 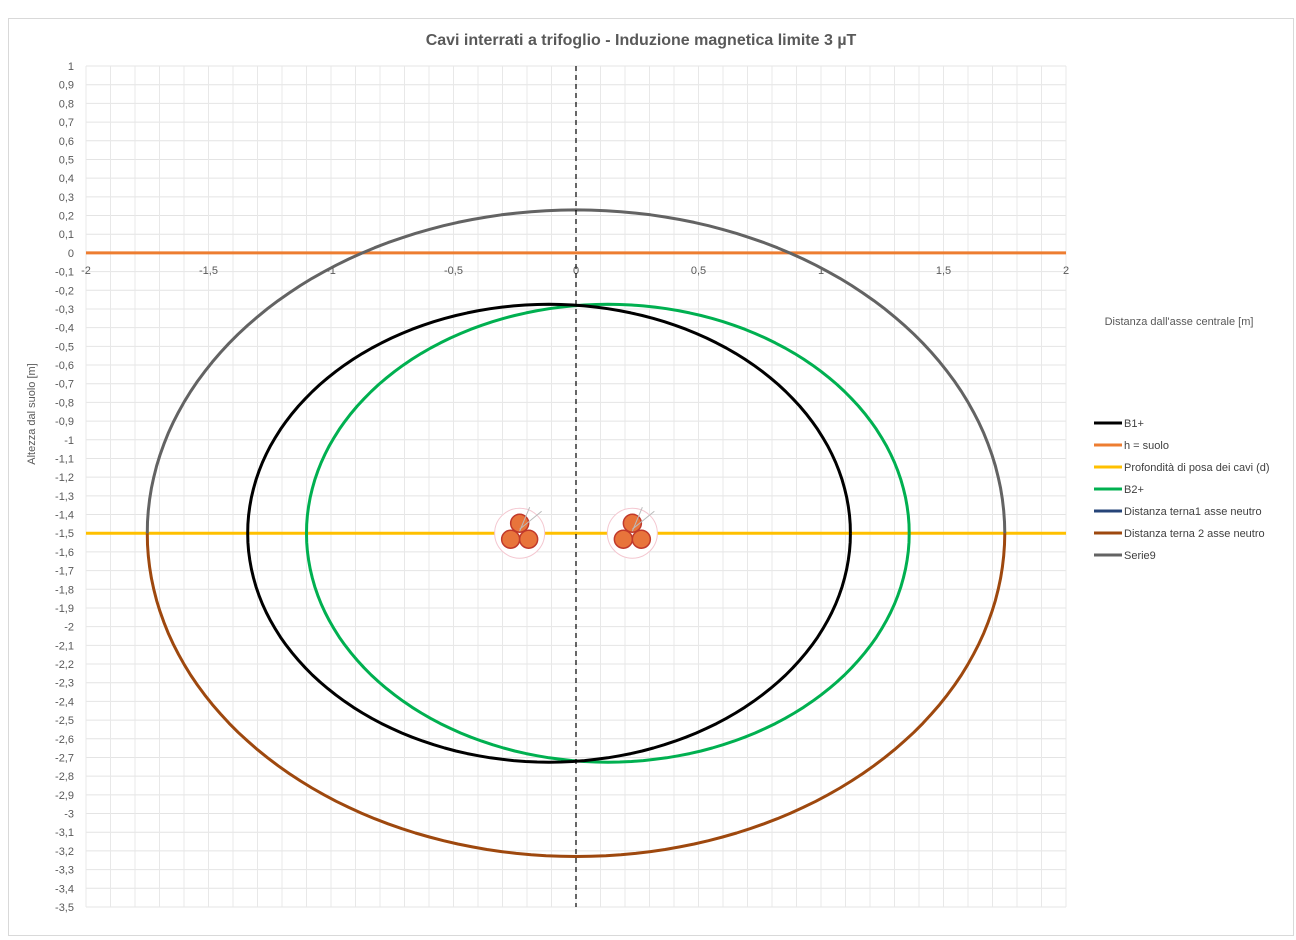 What do you see at coordinates (64, 684) in the screenshot?
I see `y-tick-label: -2,3` at bounding box center [64, 684].